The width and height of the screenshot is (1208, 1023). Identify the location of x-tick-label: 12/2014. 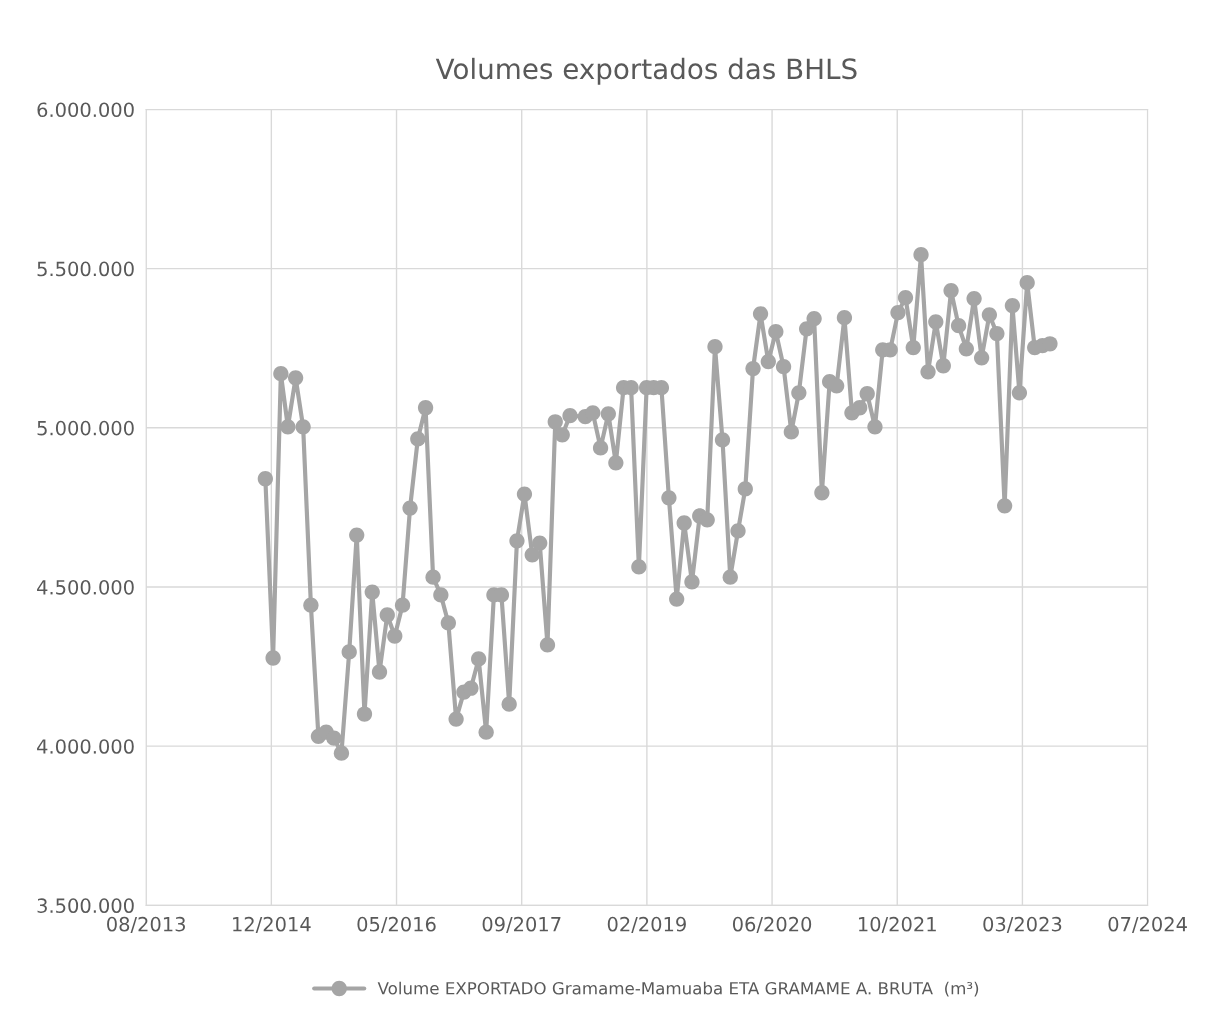
(272, 925).